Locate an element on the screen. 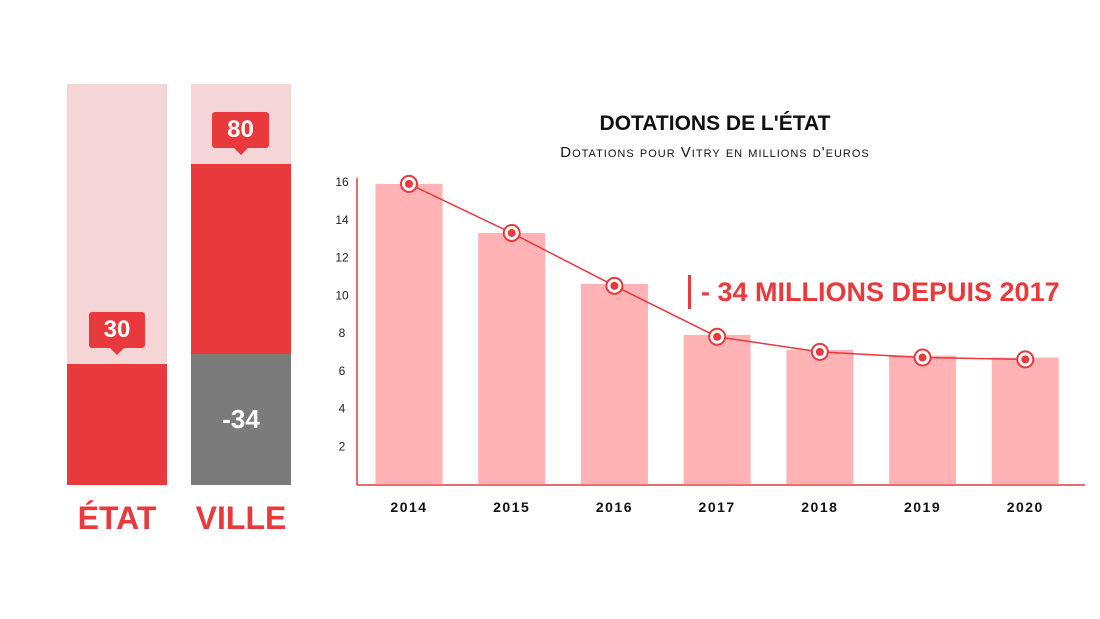 This screenshot has width=1100, height=619. ville-difference-segment is located at coordinates (241, 419).